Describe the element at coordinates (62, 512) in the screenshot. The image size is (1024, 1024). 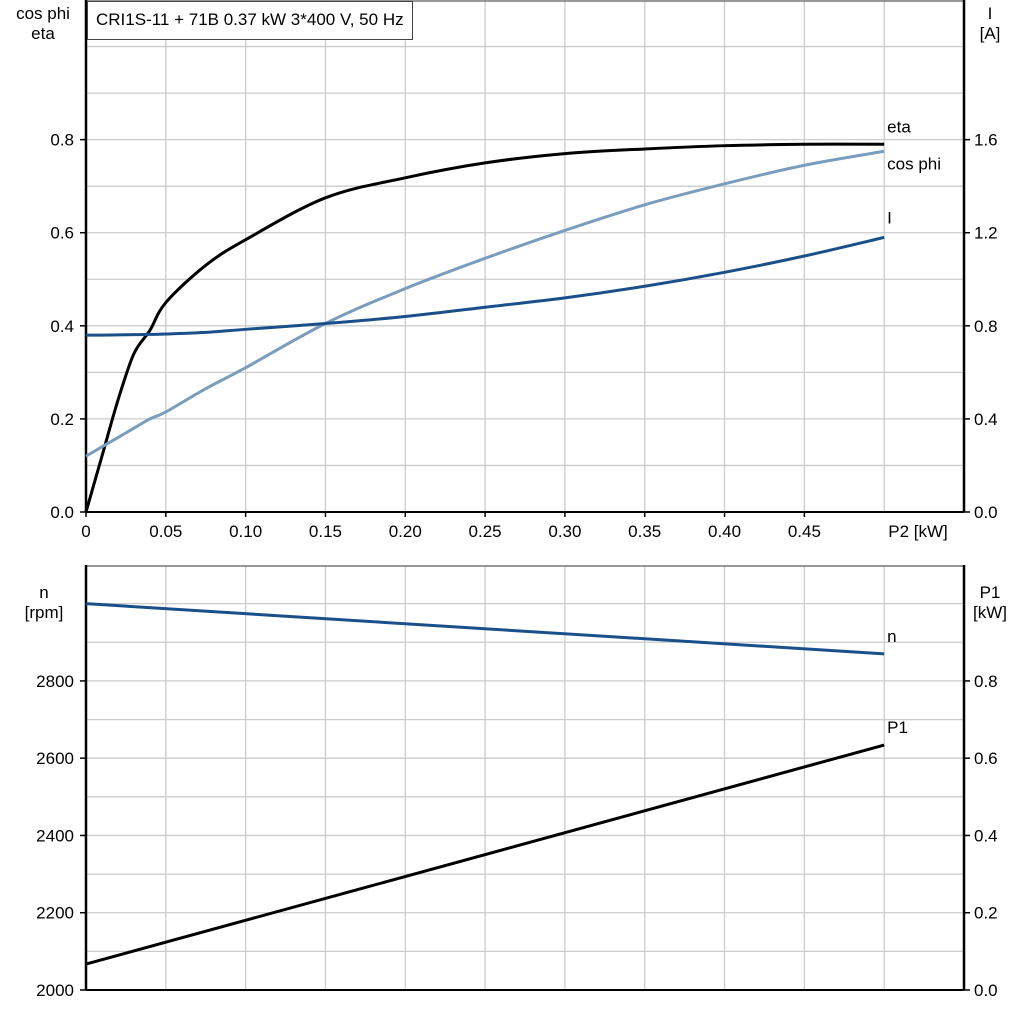
I see `y-tick-label-left: 0.0` at that location.